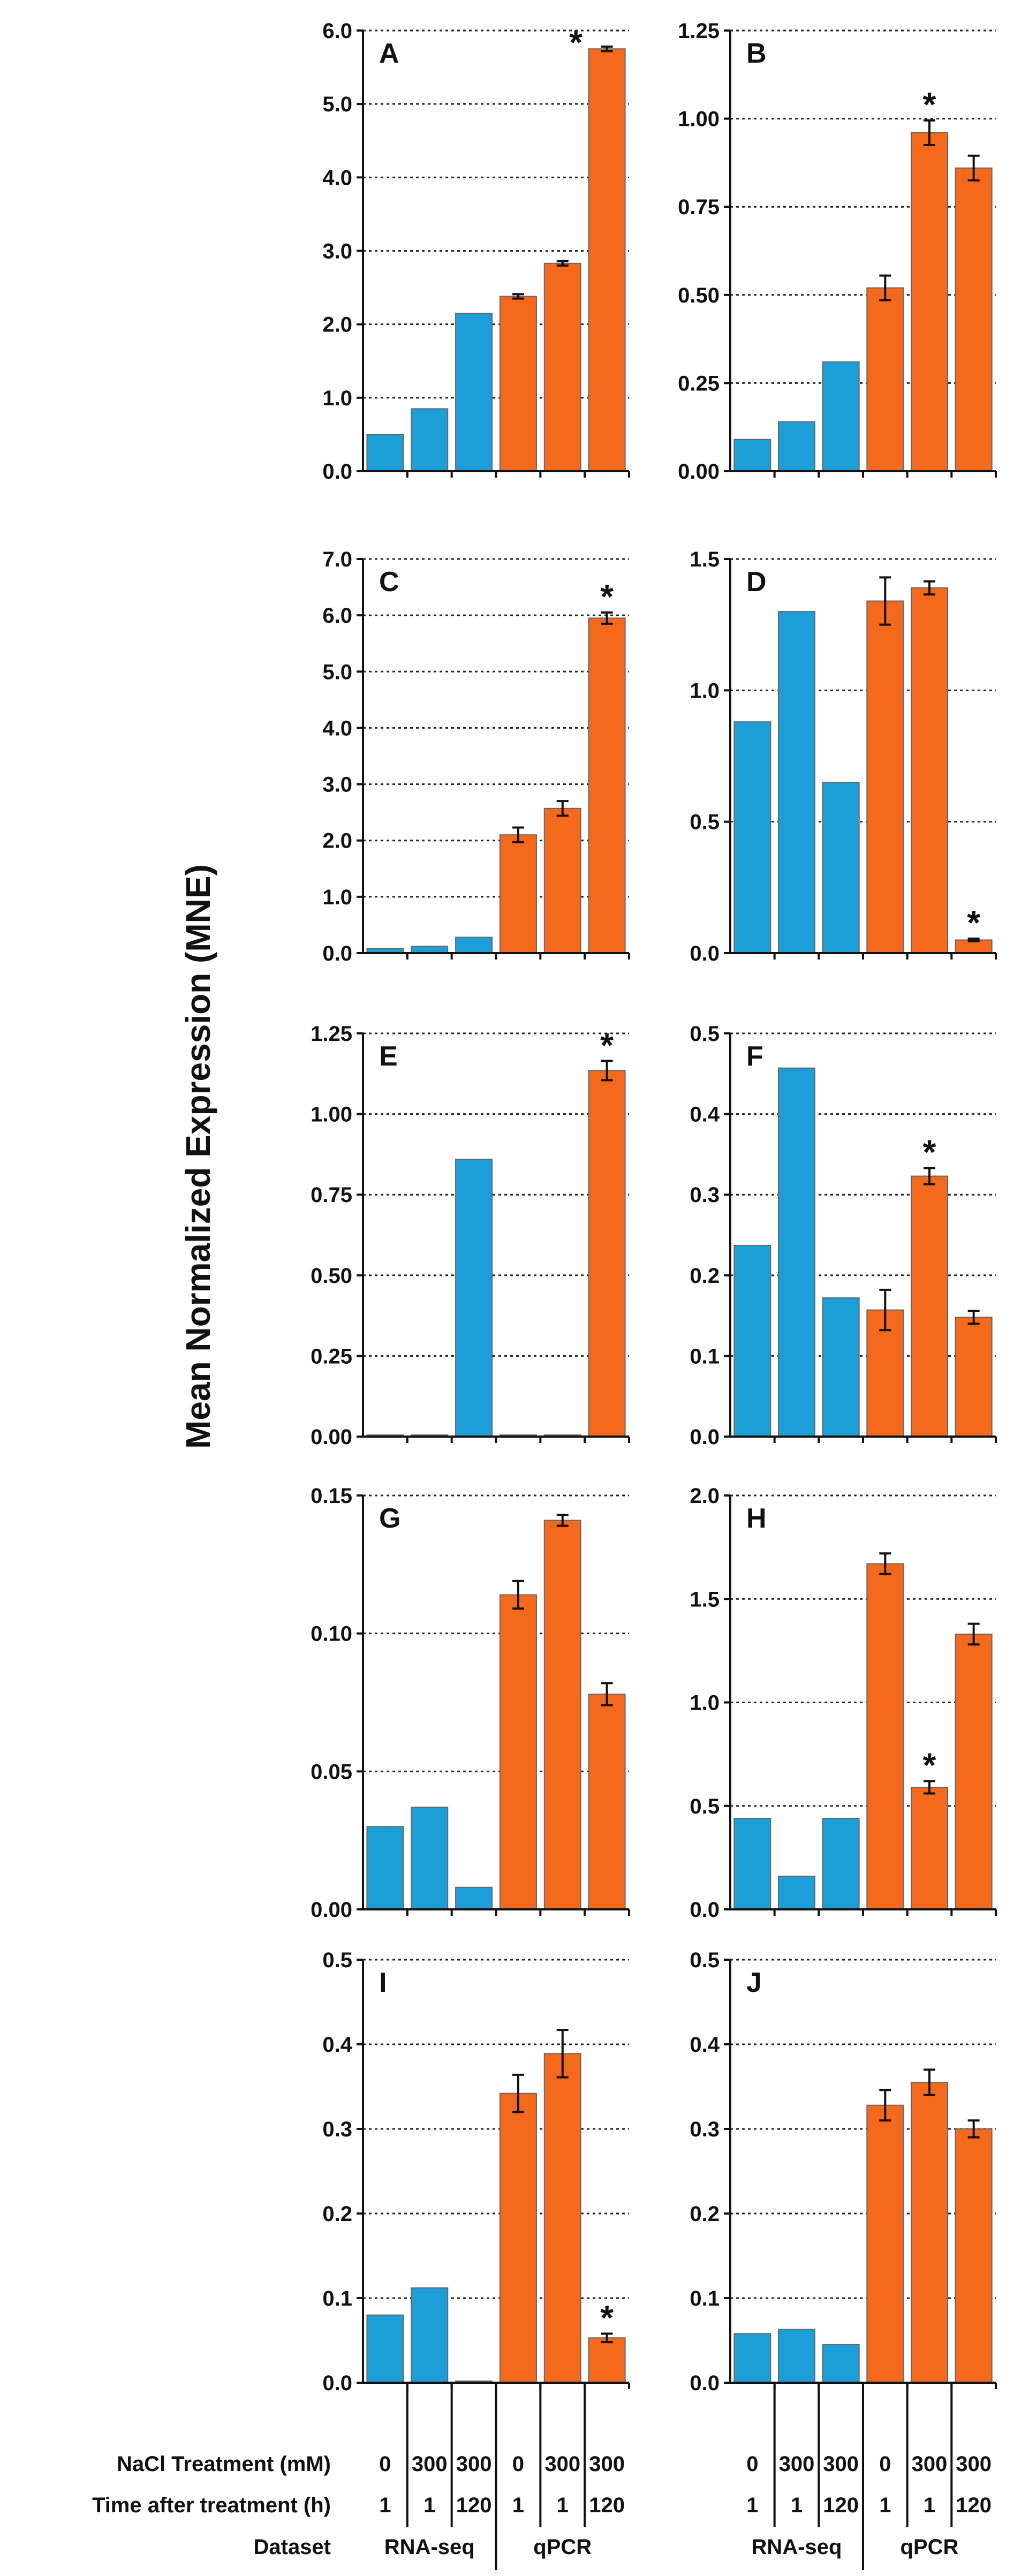 Image resolution: width=1029 pixels, height=2576 pixels. Describe the element at coordinates (843, 2171) in the screenshot. I see `panel-j: 0.0 0.1 0.2 0.3 0.4 0.5 J` at that location.